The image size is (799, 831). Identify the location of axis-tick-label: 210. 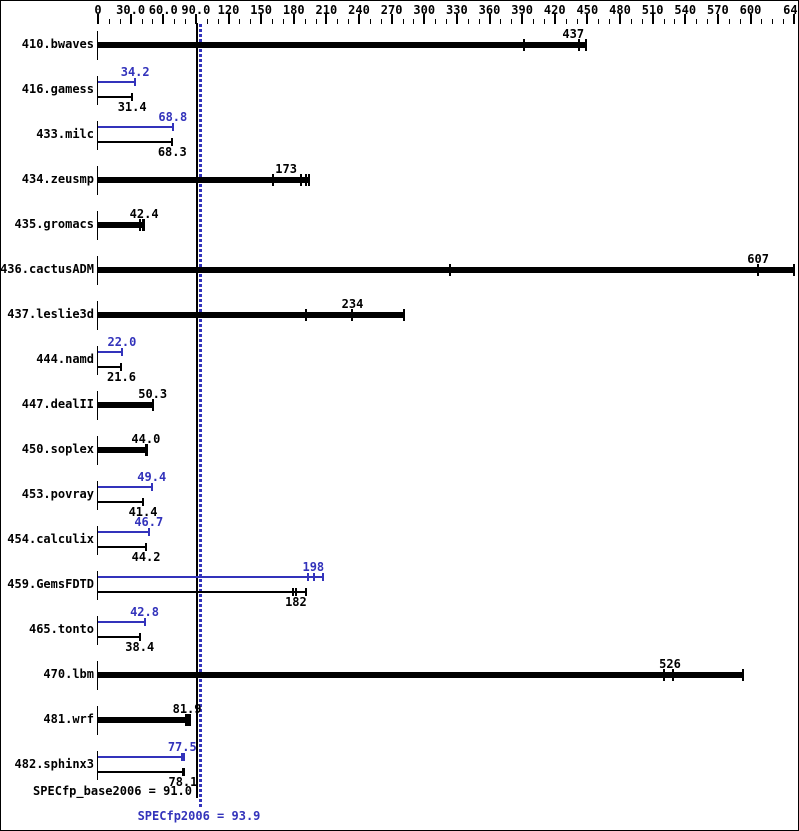
(326, 10).